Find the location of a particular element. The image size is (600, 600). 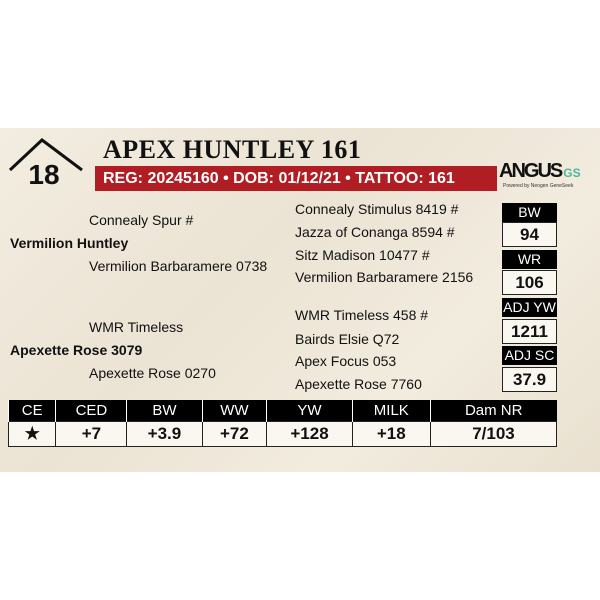

epd-value-row: ★ +7 +3.9 +72 +128 +18 7/103 is located at coordinates (282, 433).